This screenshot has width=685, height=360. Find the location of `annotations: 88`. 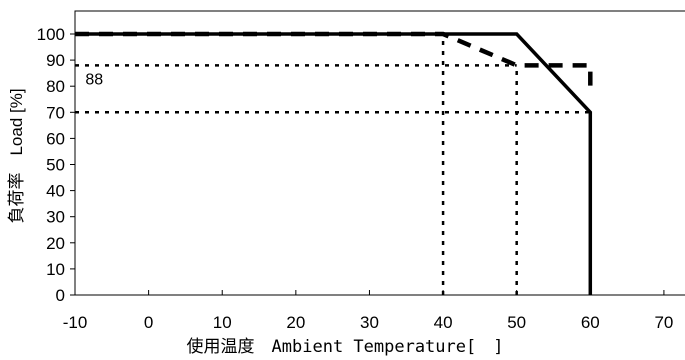

annotations: 88 is located at coordinates (94, 79).